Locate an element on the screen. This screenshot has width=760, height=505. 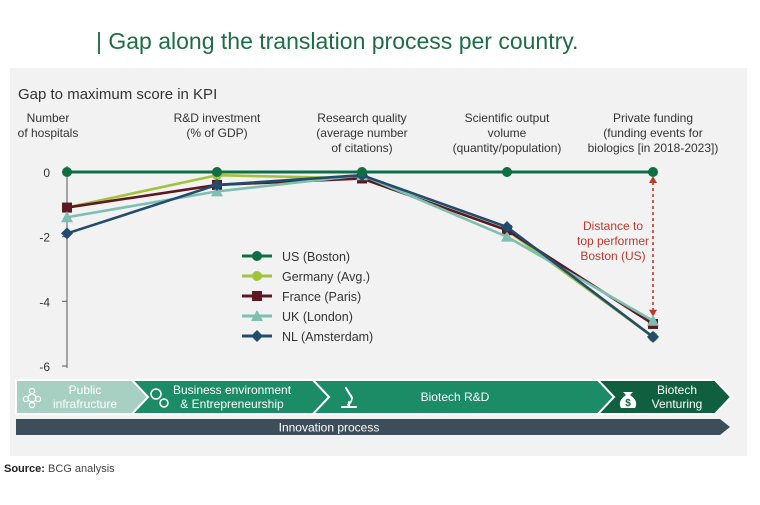
y-tick-label: -2 is located at coordinates (44, 238).